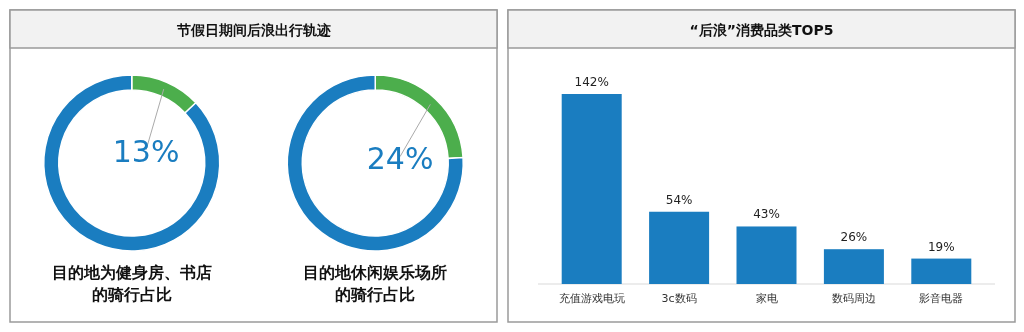 Image resolution: width=1024 pixels, height=332 pixels. I want to click on text: 节假日期间后浪出行轨迹, so click(253, 30).